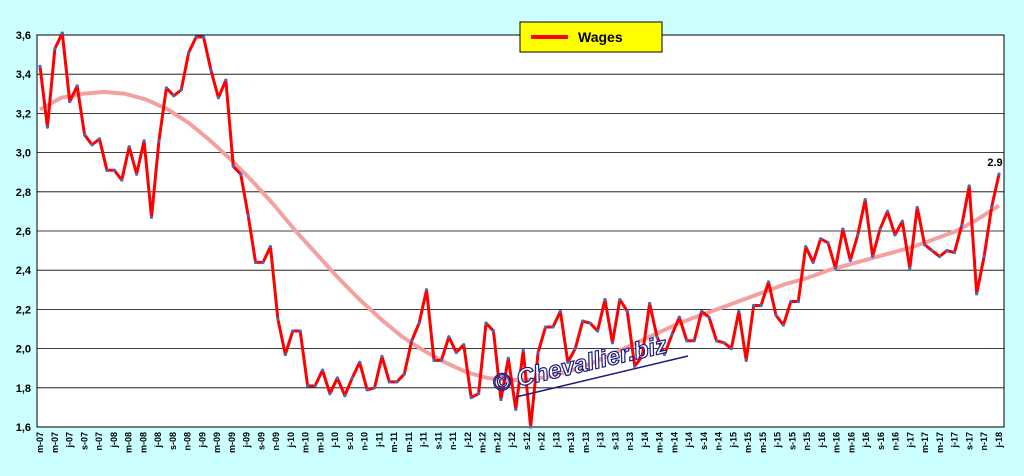  I want to click on x-tick-label: j-08, so click(158, 440).